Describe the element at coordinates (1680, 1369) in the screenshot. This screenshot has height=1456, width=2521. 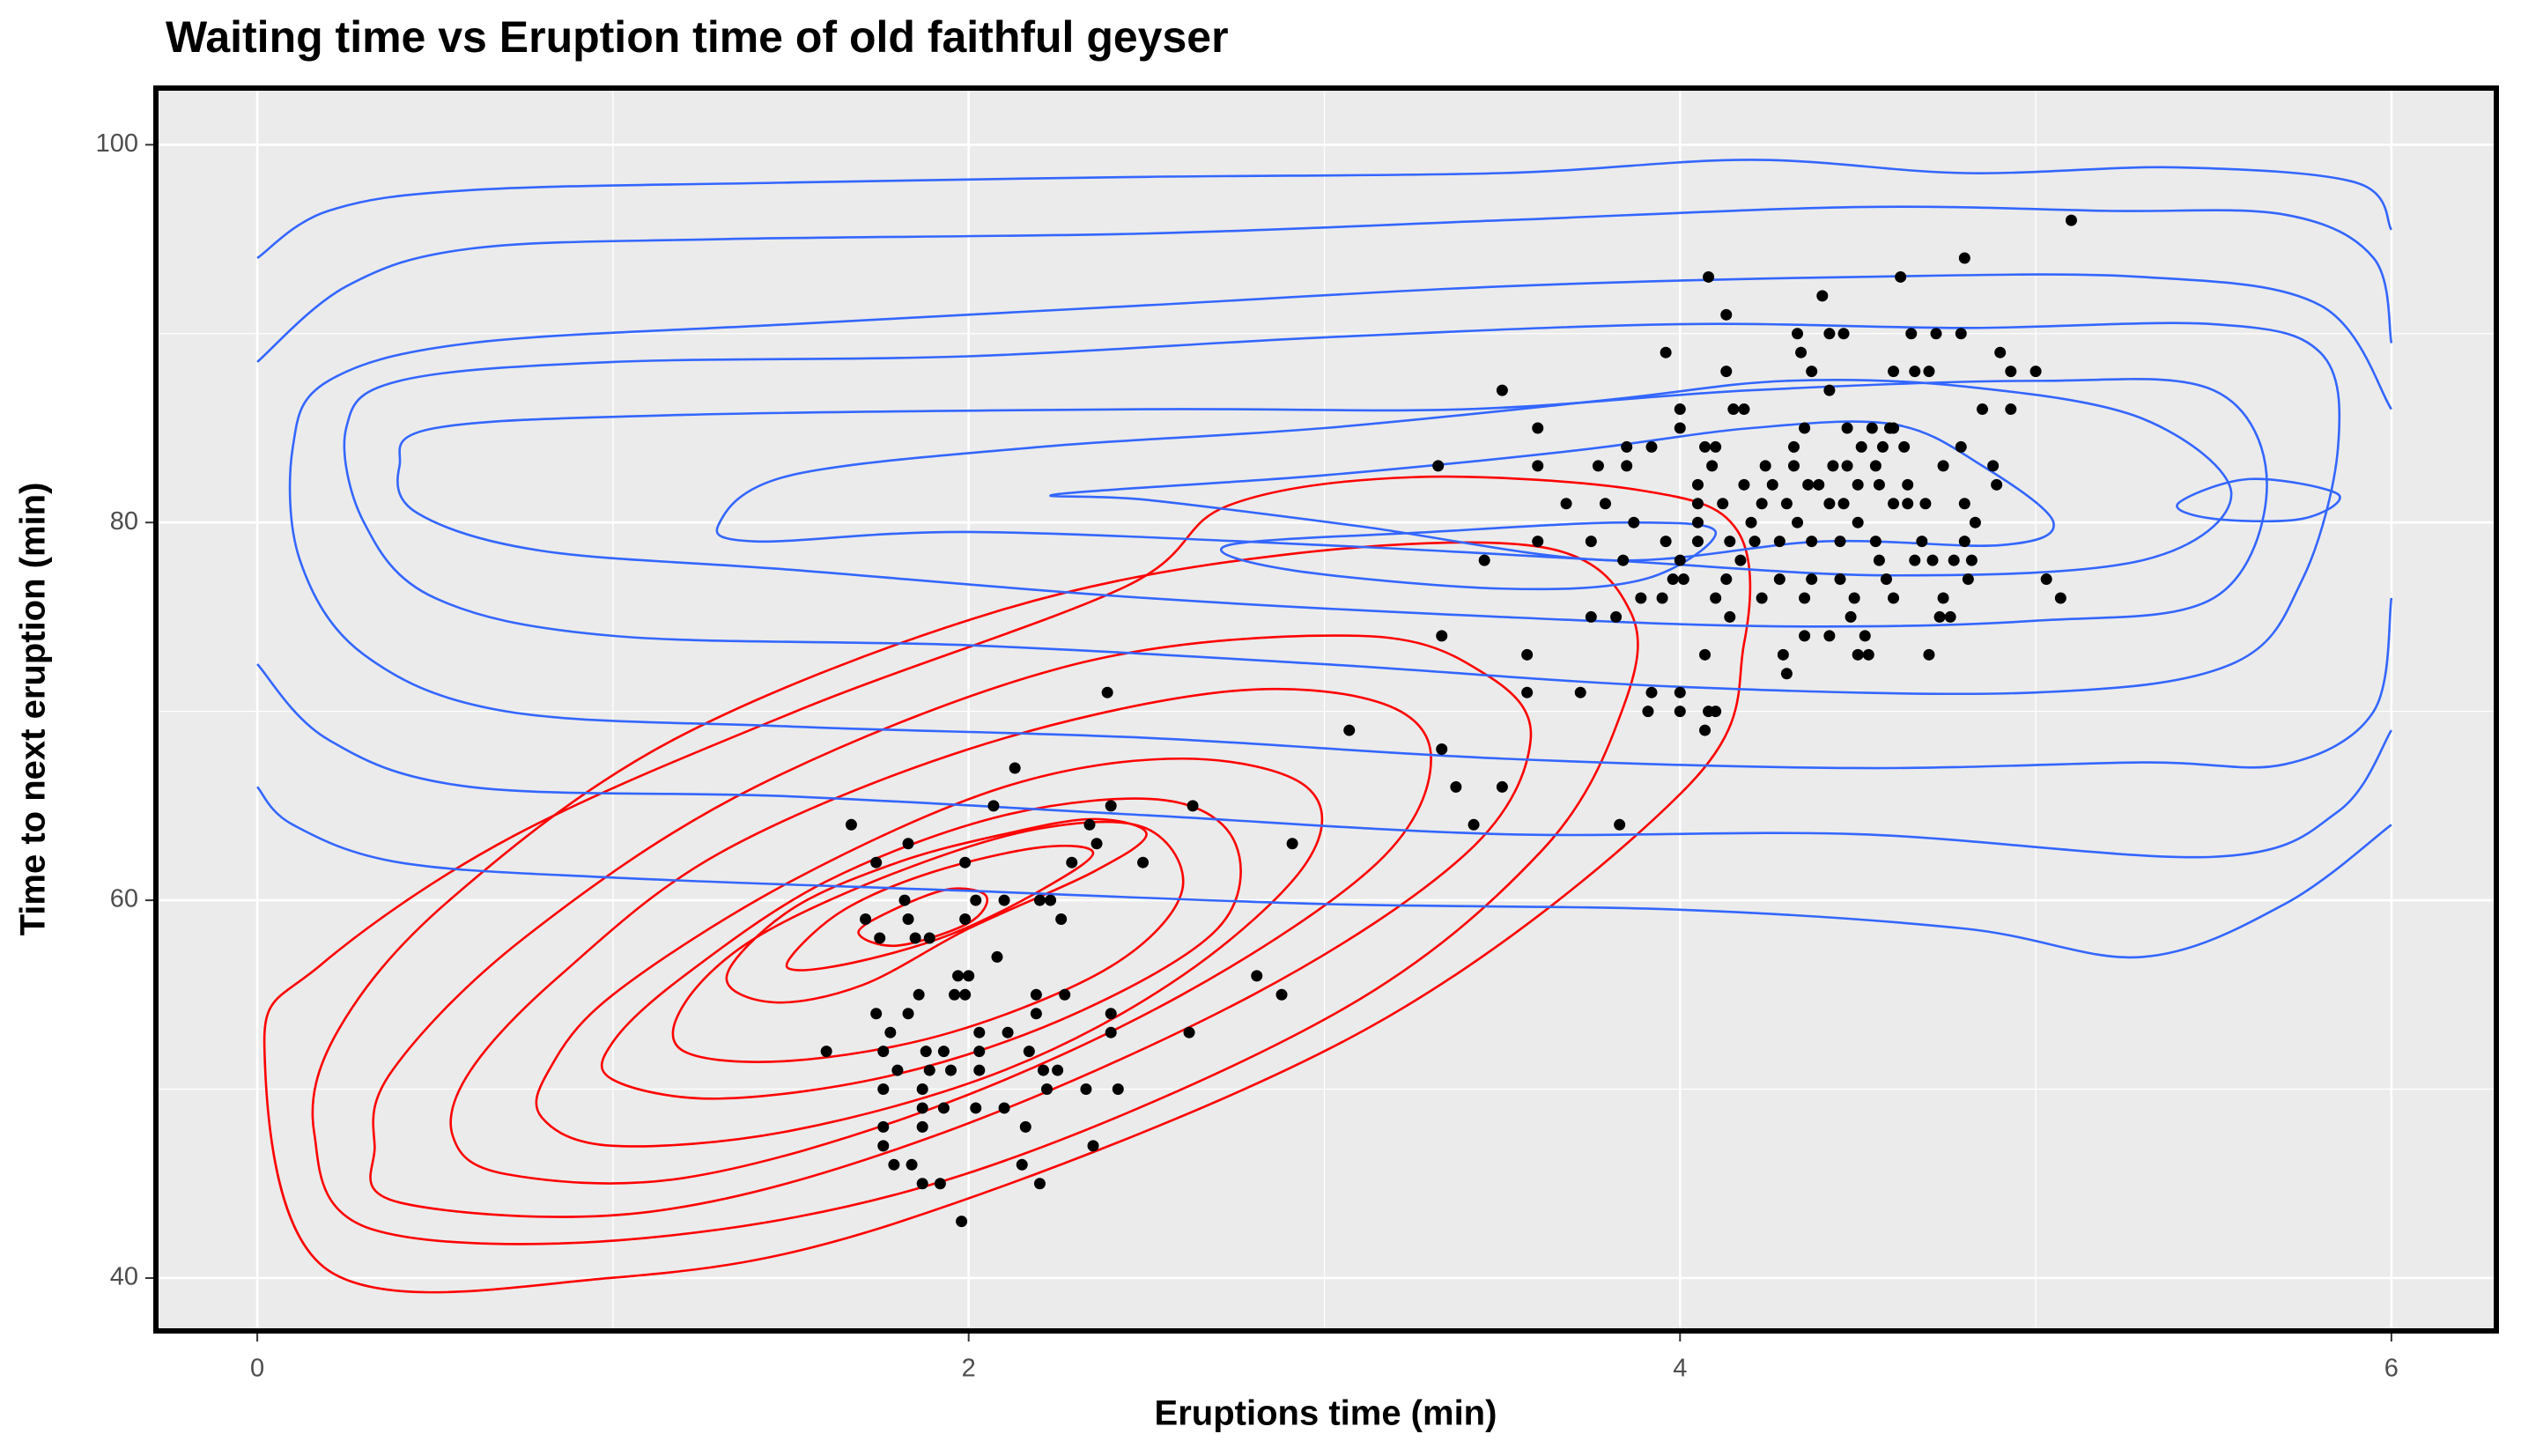
I see `x-tick-label: 4` at that location.